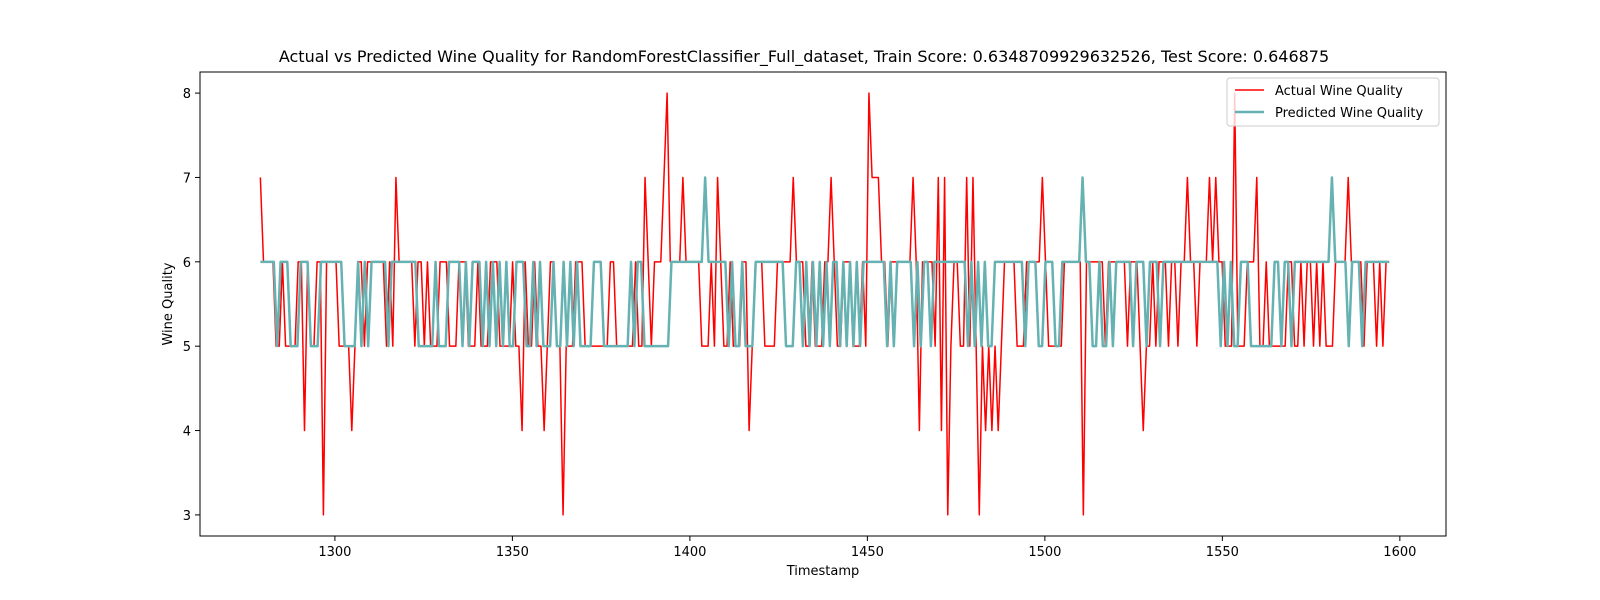 The height and width of the screenshot is (600, 1600). Describe the element at coordinates (187, 94) in the screenshot. I see `y-tick-label: 8` at that location.